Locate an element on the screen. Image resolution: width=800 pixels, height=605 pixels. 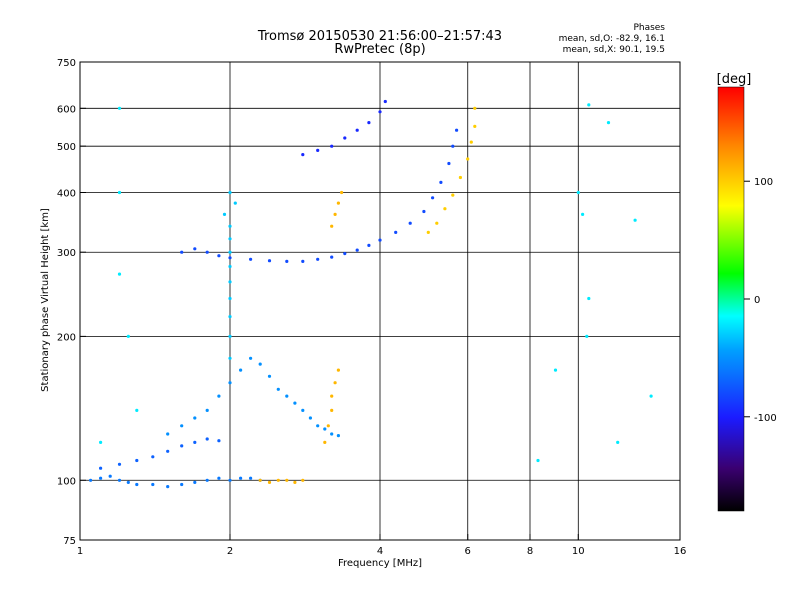
phases-x-line: mean, sd,X: 90.1, 19.5 is located at coordinates (614, 50).